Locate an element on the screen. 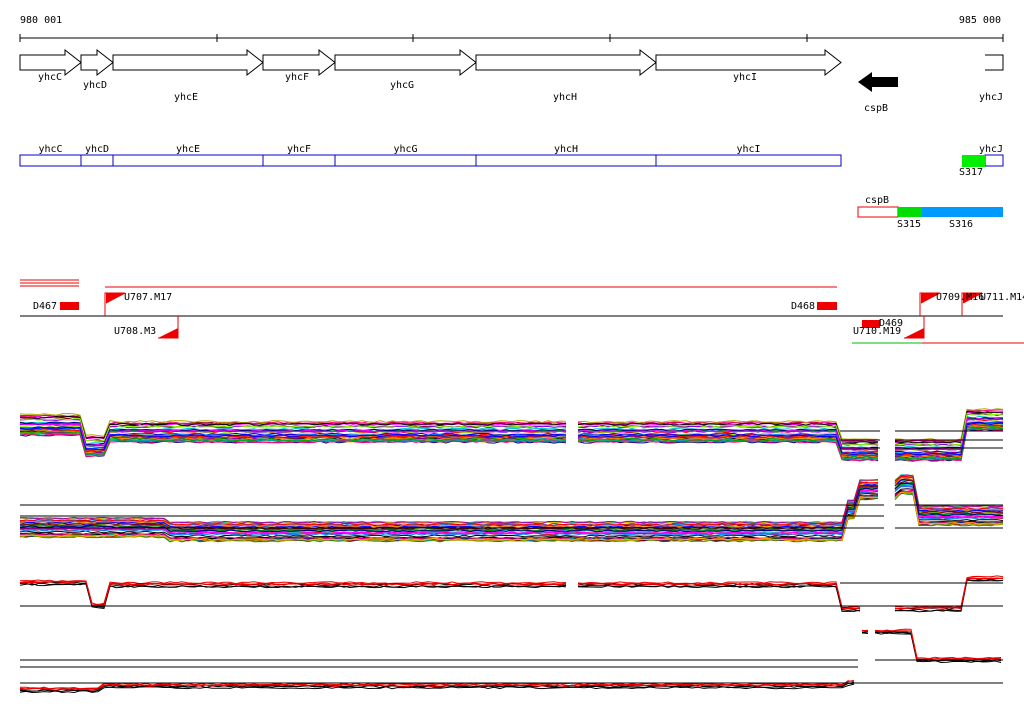 The width and height of the screenshot is (1024, 714). gene-label: yhcD is located at coordinates (95, 85).